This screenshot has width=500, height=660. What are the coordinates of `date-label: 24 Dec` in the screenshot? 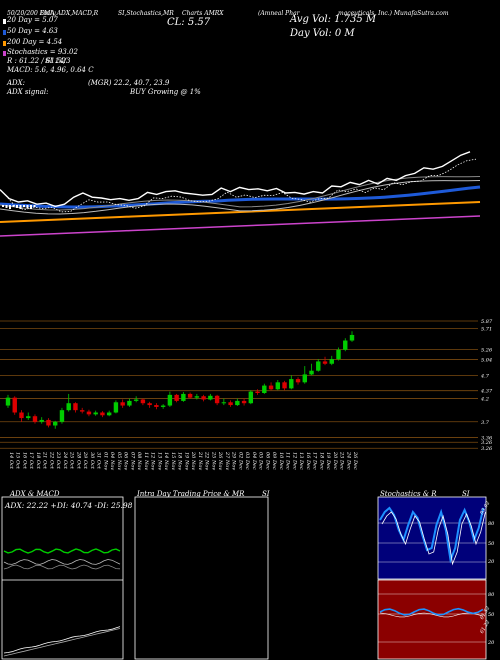 It's located at (348, 460).